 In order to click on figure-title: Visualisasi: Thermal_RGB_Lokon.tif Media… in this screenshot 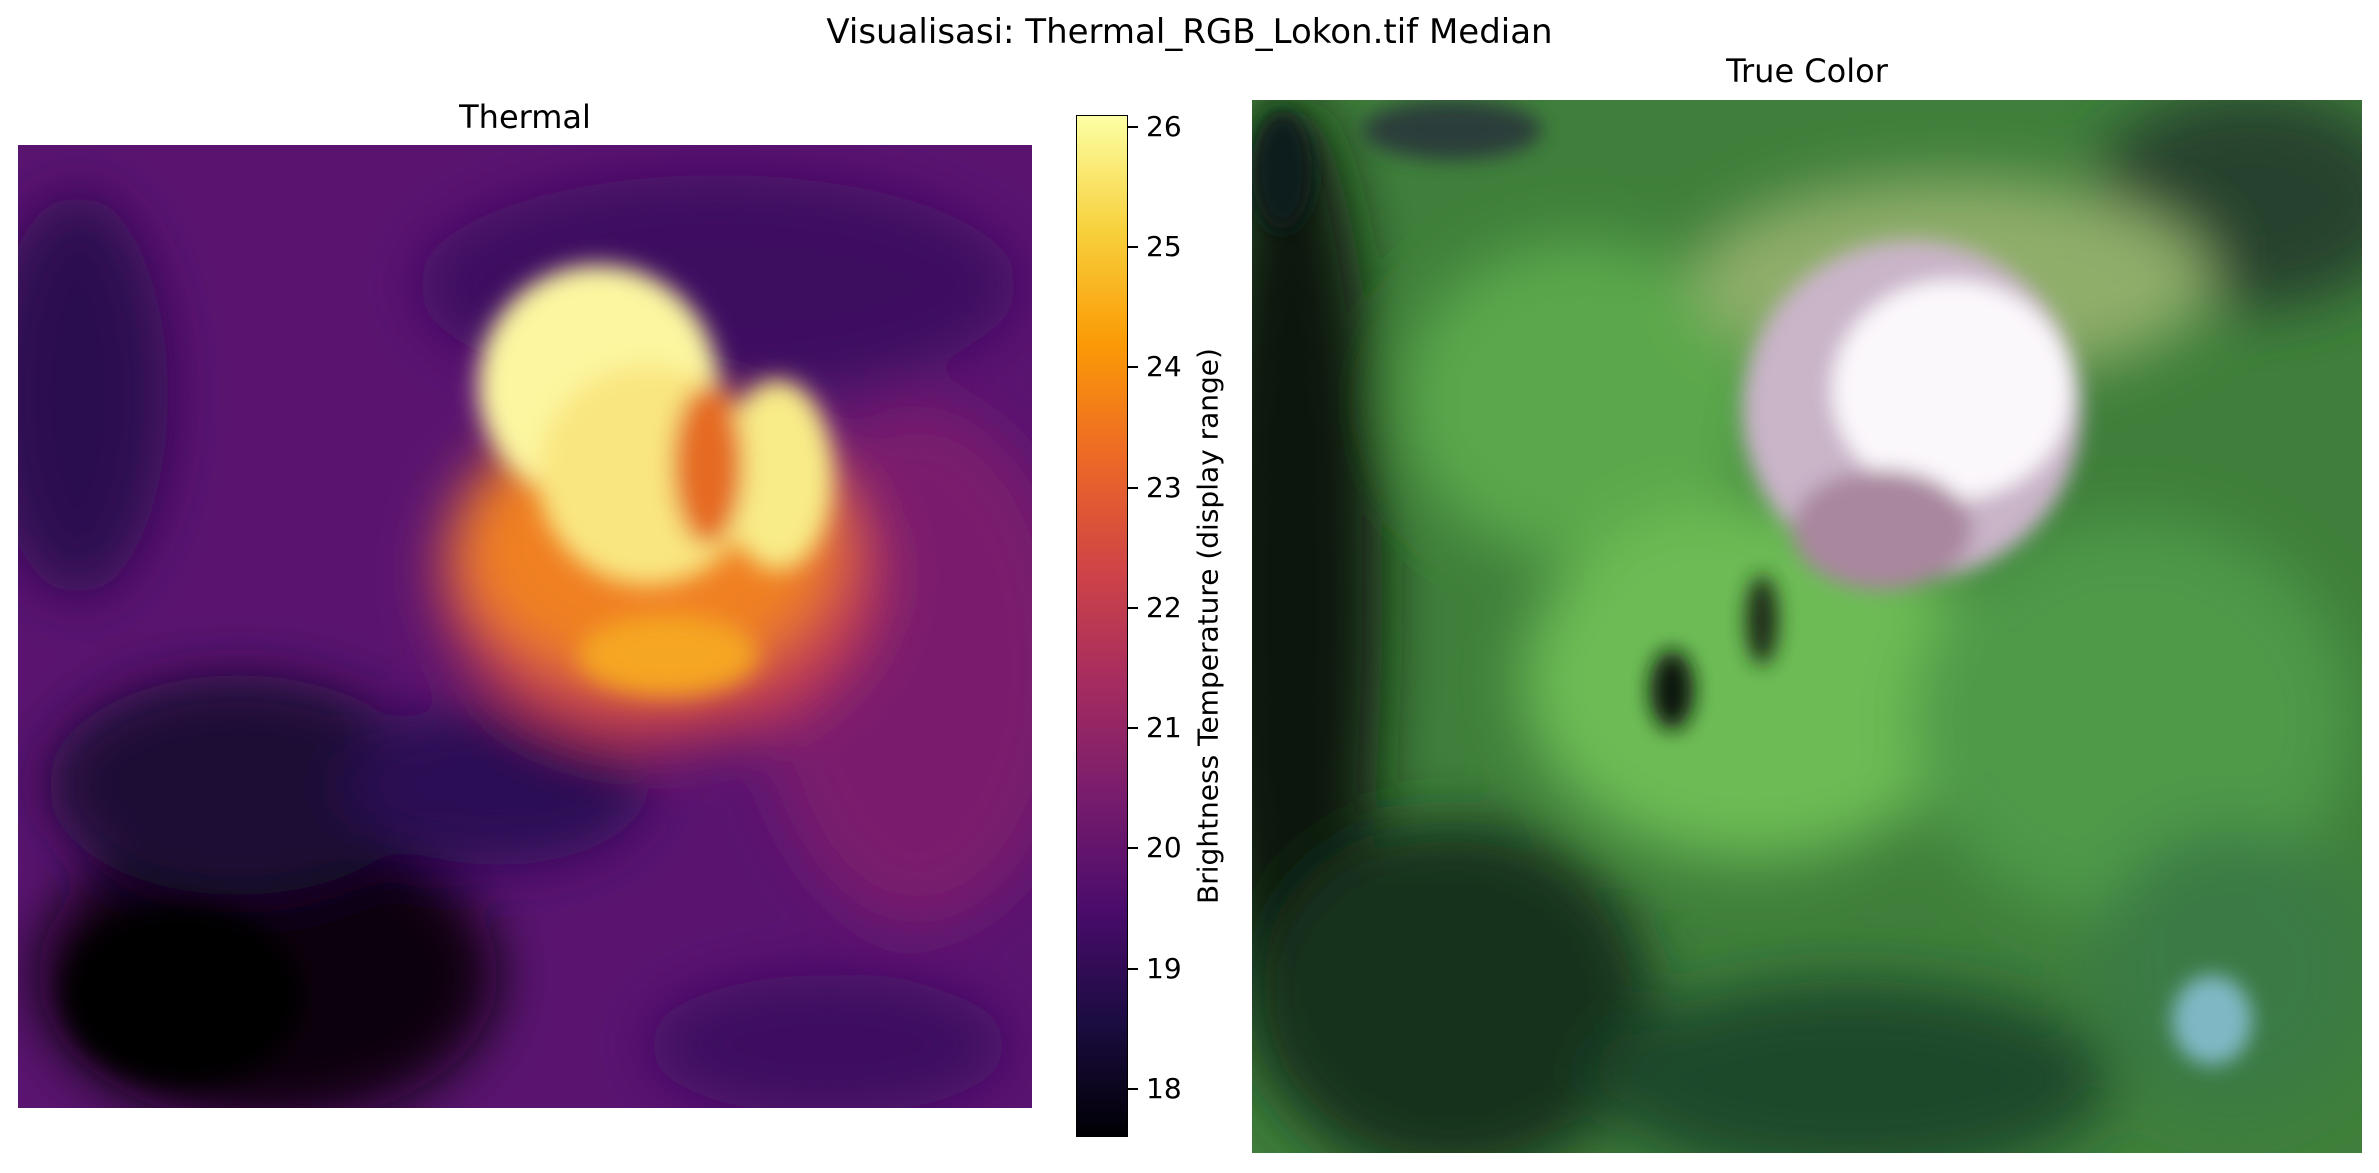, I will do `click(1189, 32)`.